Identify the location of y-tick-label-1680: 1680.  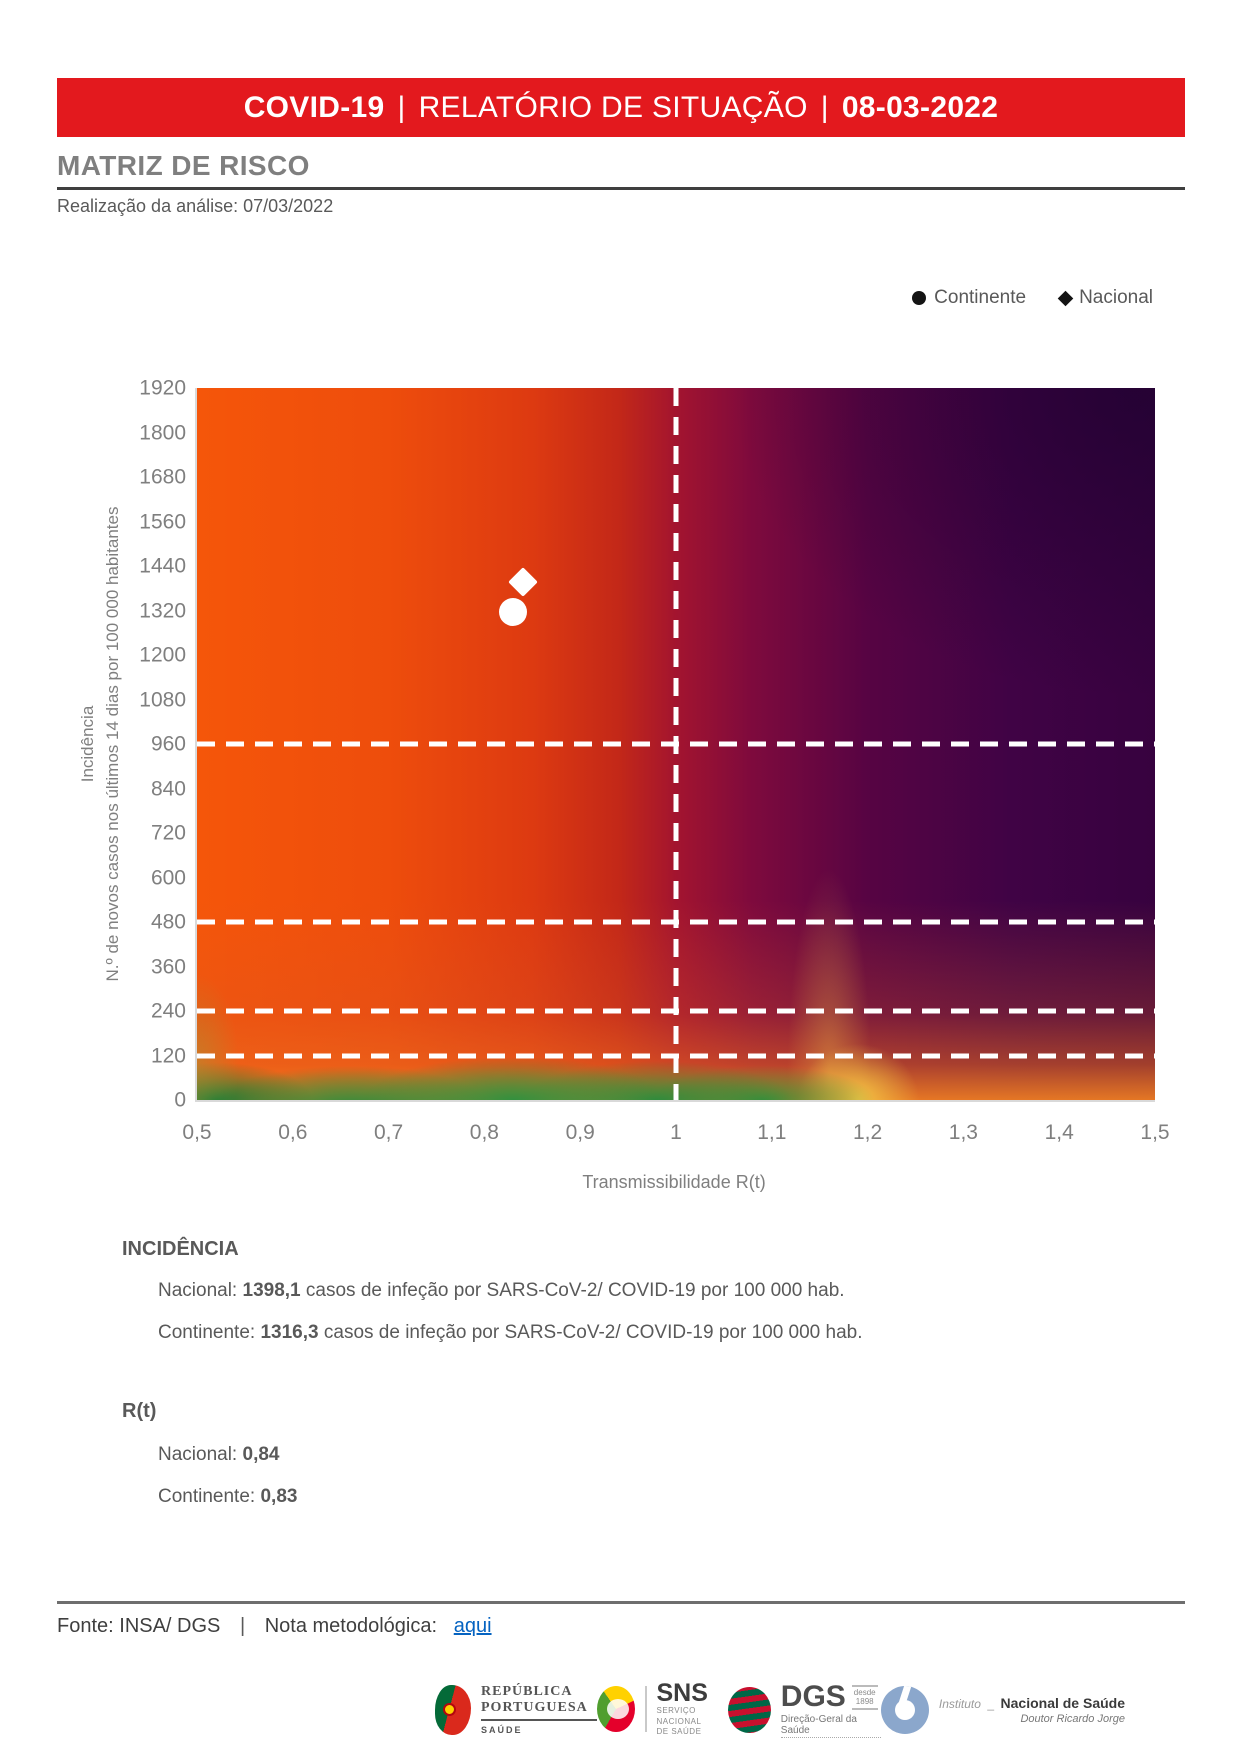
(162, 477).